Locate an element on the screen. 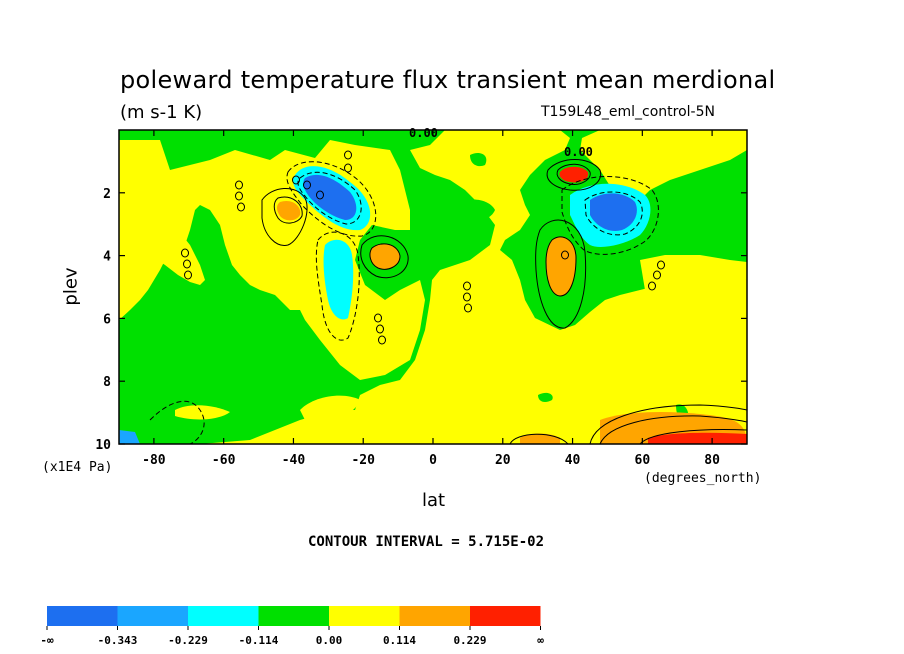 This screenshot has height=654, width=904. x-axis-label: lat is located at coordinates (434, 500).